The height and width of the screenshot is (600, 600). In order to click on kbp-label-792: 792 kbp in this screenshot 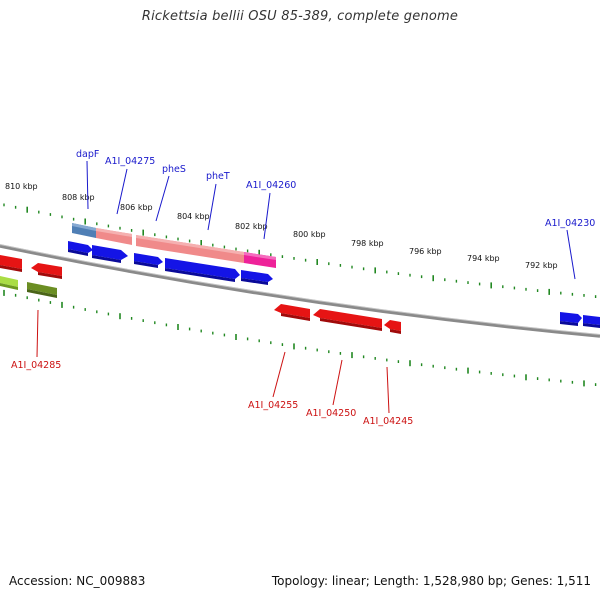, I will do `click(541, 265)`.